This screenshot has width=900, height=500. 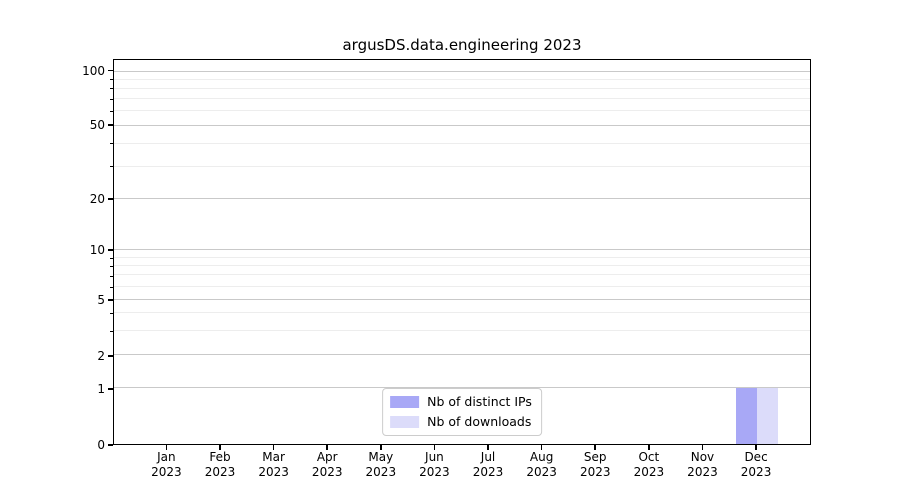 I want to click on x-tick-label: Aug 2023, so click(x=541, y=465).